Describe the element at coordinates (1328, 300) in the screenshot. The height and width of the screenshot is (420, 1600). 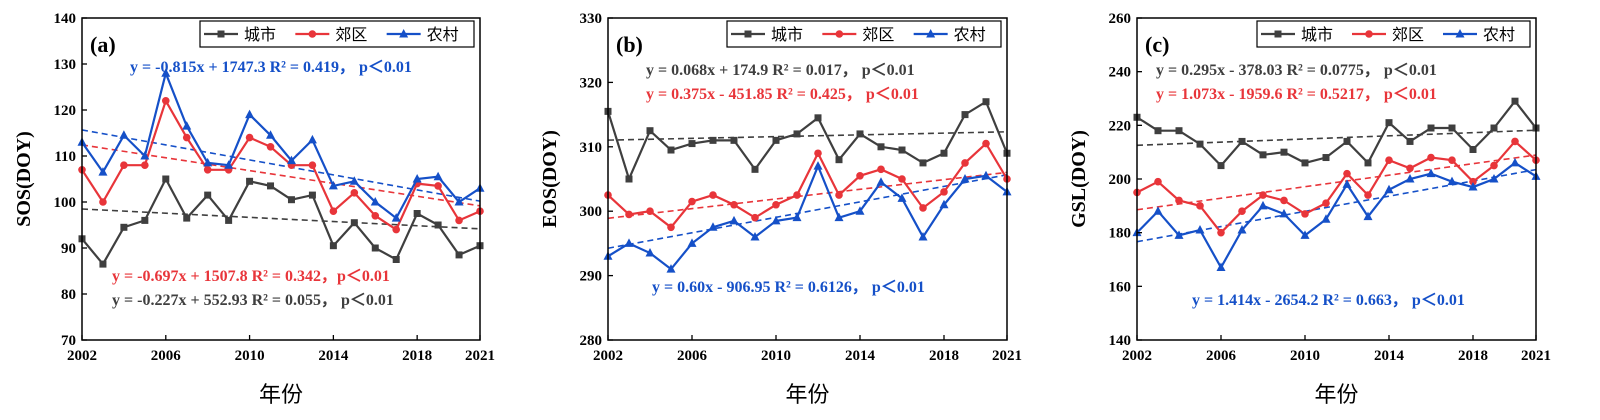
I see `trend-equation: y = 1.414x - 2654.2 R² = 0.663， p＜0.01` at that location.